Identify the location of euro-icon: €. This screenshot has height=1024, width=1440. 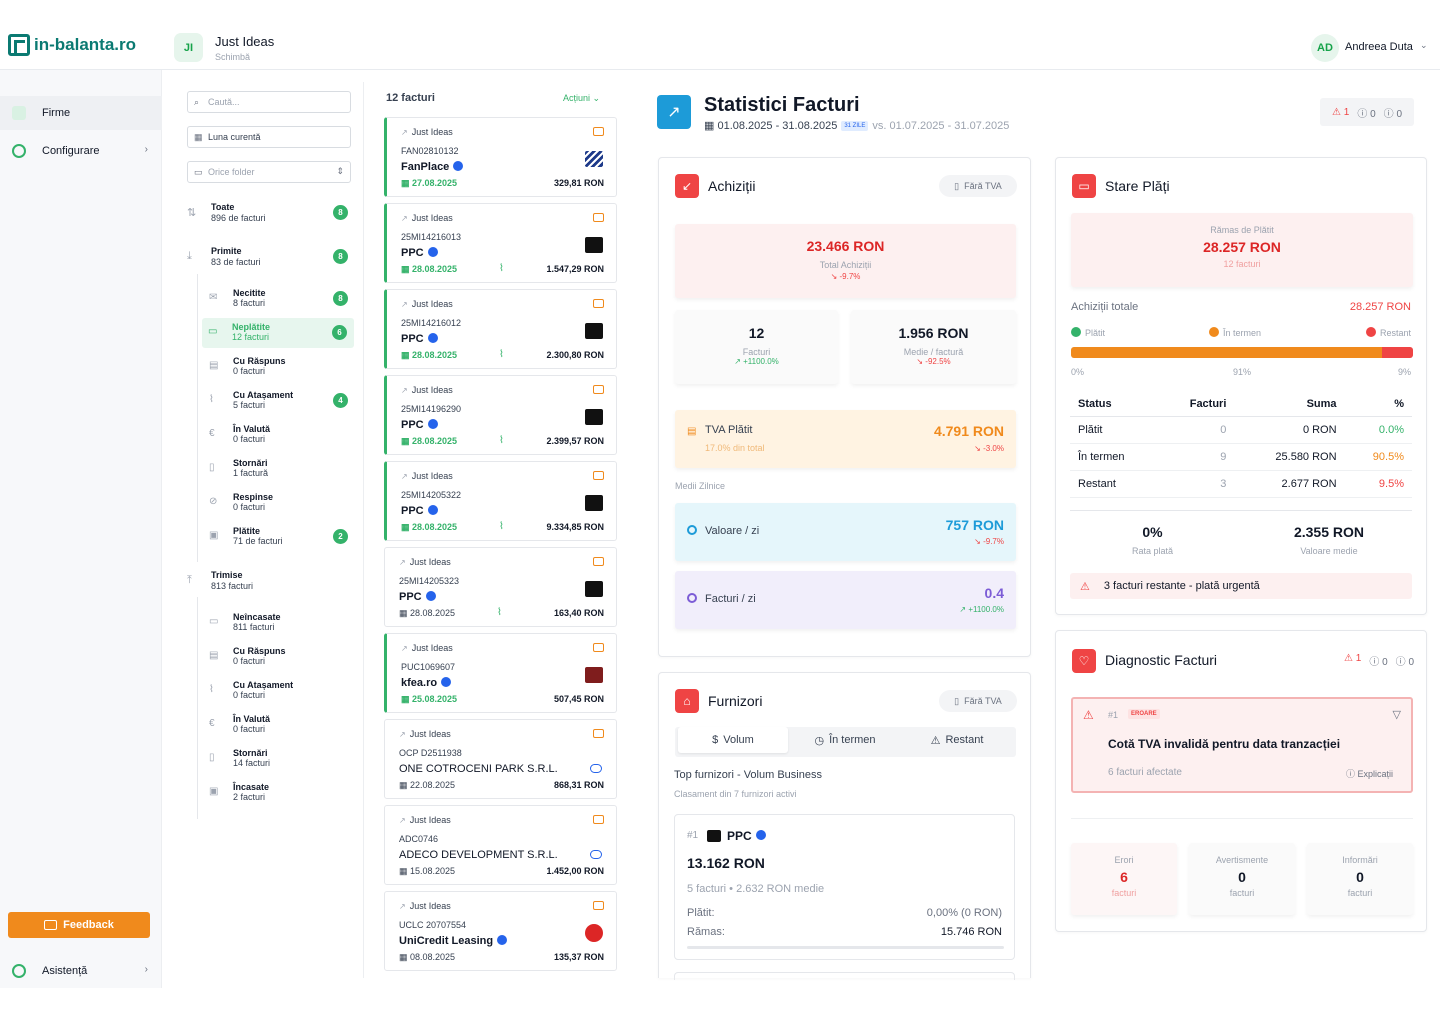
(212, 723).